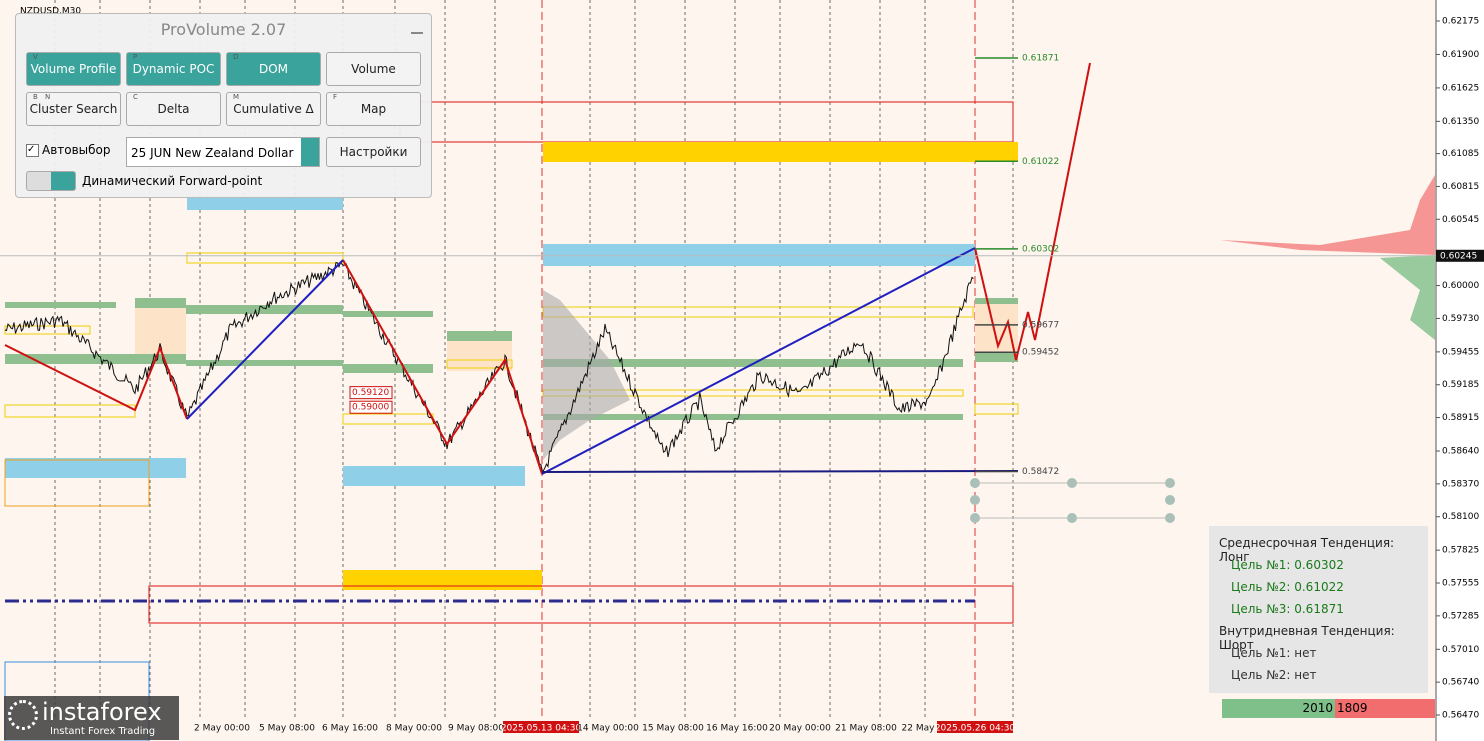 This screenshot has width=1484, height=741. What do you see at coordinates (1460, 220) in the screenshot?
I see `price-tick: 0.60545` at bounding box center [1460, 220].